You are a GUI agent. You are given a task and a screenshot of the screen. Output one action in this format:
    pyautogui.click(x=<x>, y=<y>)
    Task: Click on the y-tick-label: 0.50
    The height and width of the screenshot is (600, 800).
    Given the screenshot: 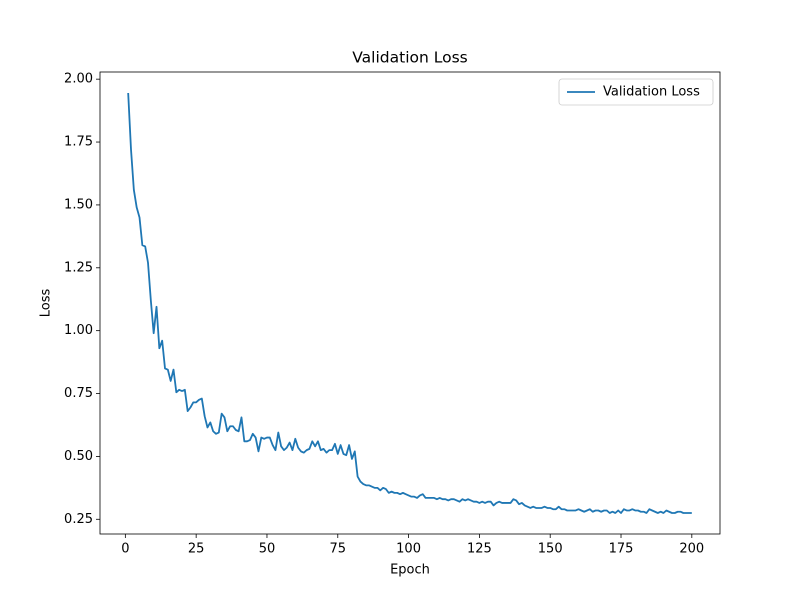 What is the action you would take?
    pyautogui.click(x=78, y=456)
    